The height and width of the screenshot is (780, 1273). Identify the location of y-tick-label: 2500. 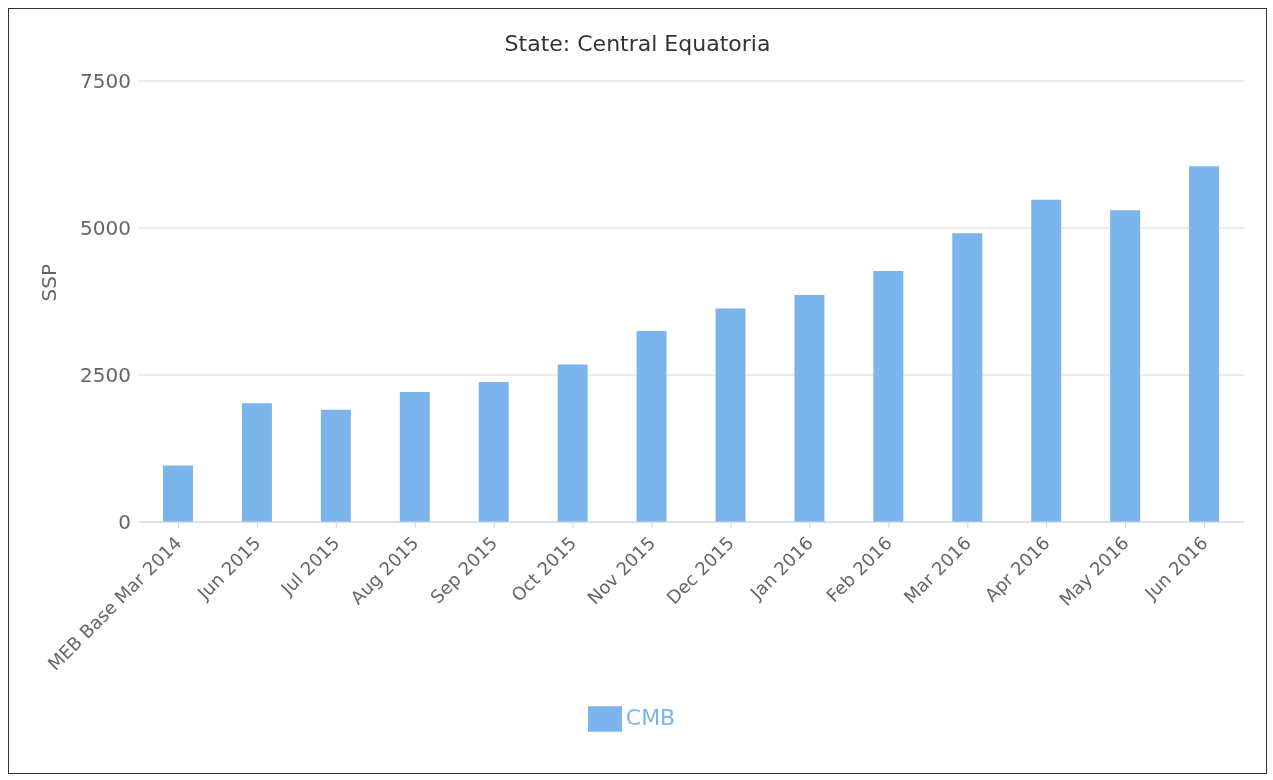
(105, 375).